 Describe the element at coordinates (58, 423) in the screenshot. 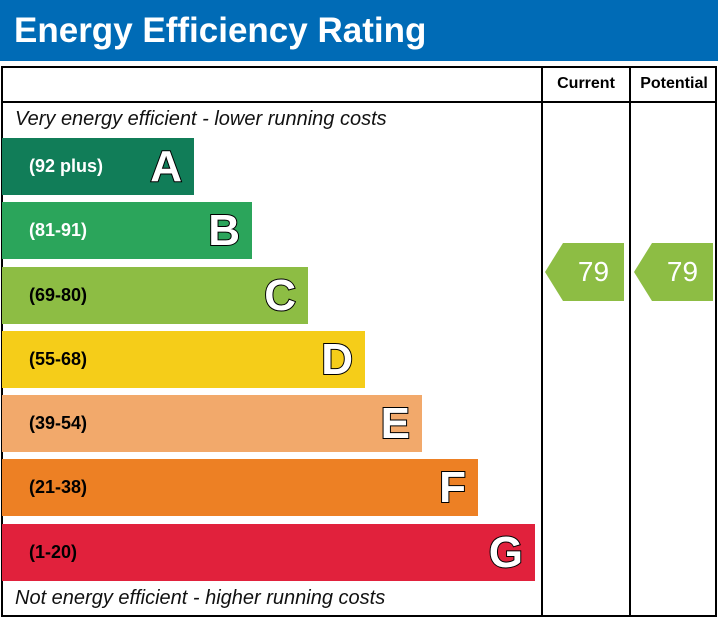

I see `band-range: (39-54)` at that location.